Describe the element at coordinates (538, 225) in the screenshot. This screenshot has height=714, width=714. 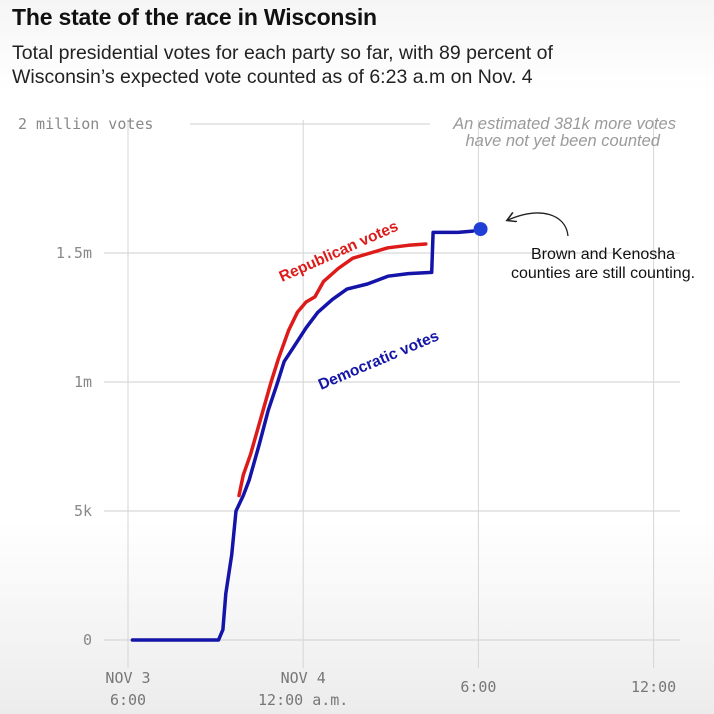
I see `annotation-arrow` at that location.